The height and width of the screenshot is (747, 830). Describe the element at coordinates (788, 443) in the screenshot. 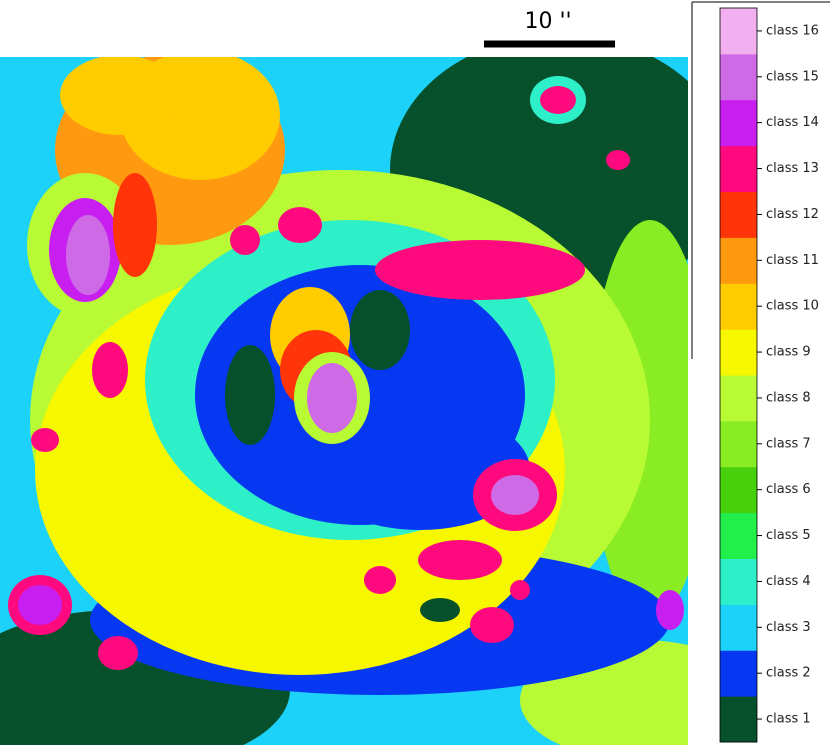

I see `colorbar-label: class 7` at that location.